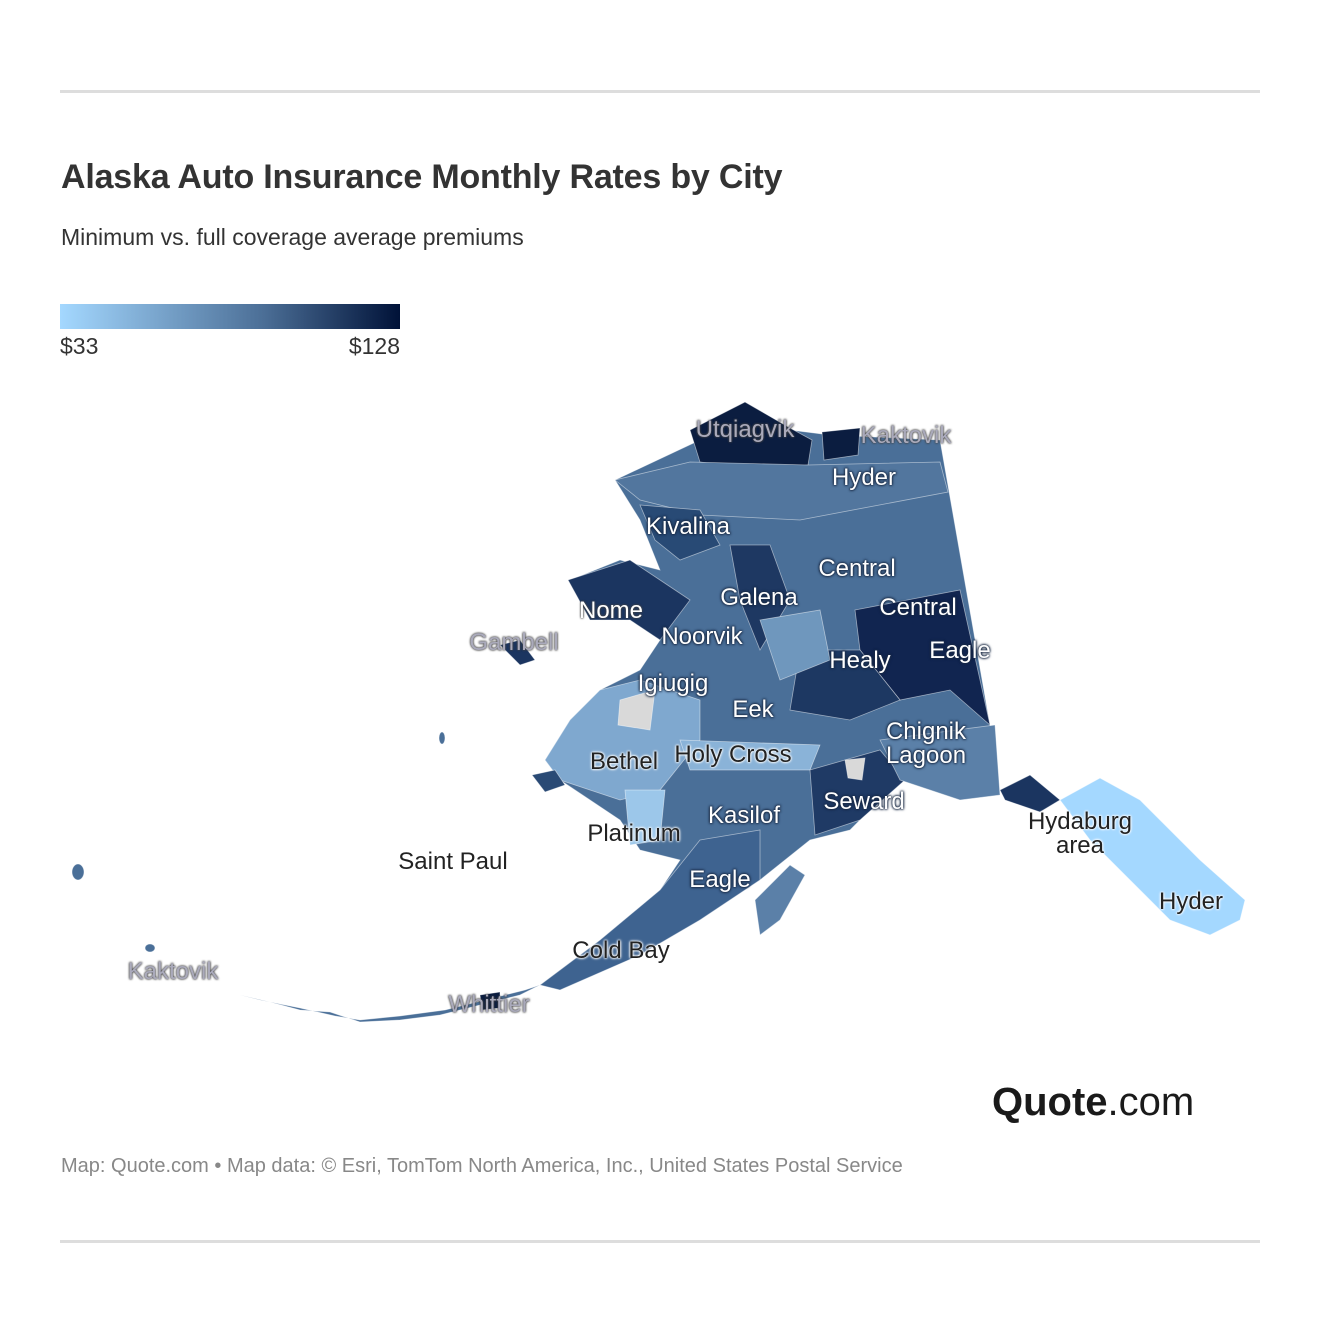 The height and width of the screenshot is (1334, 1320). Describe the element at coordinates (453, 861) in the screenshot. I see `city-label: Saint Paul` at that location.